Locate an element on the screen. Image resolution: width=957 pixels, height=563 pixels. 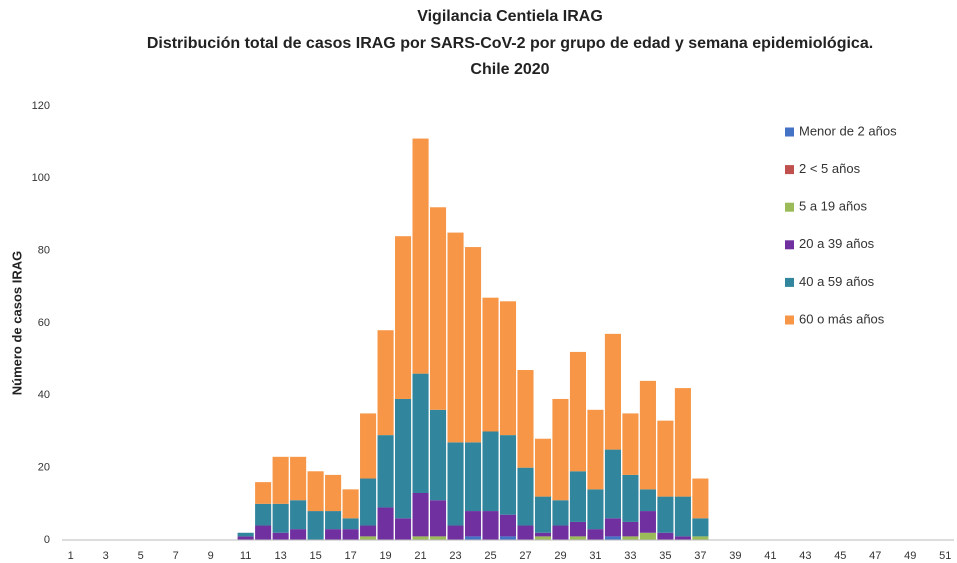
x-tick-label: 17 is located at coordinates (350, 556).